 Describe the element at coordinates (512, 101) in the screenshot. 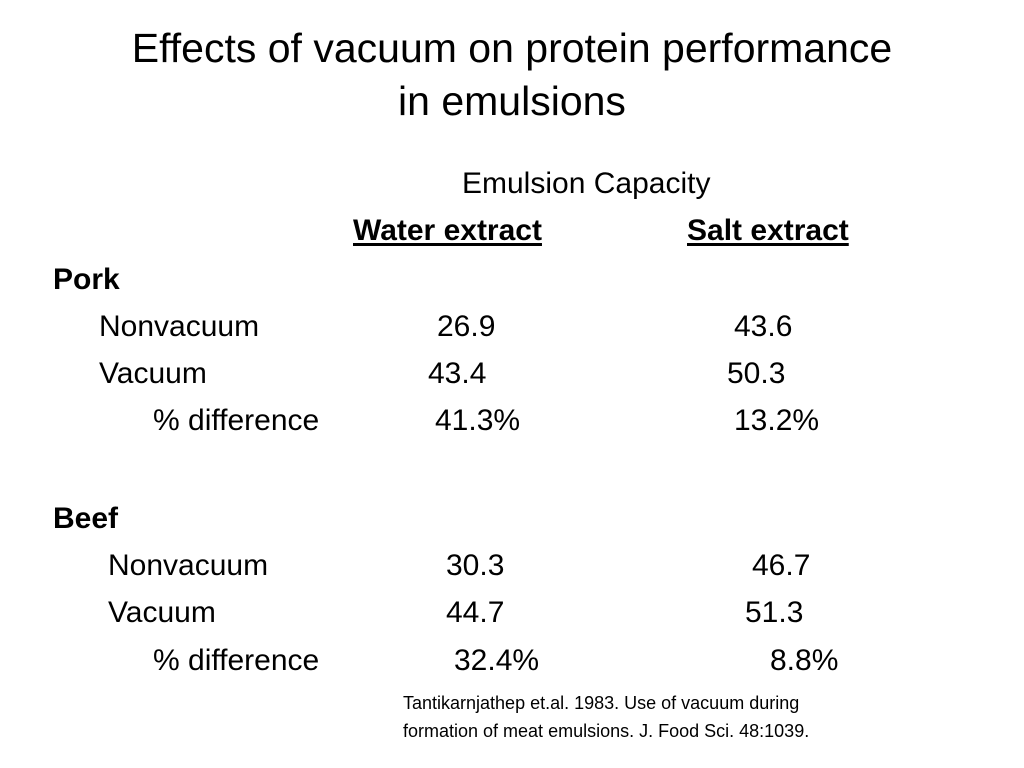

I see `slide-title-line-2: in emulsions` at that location.